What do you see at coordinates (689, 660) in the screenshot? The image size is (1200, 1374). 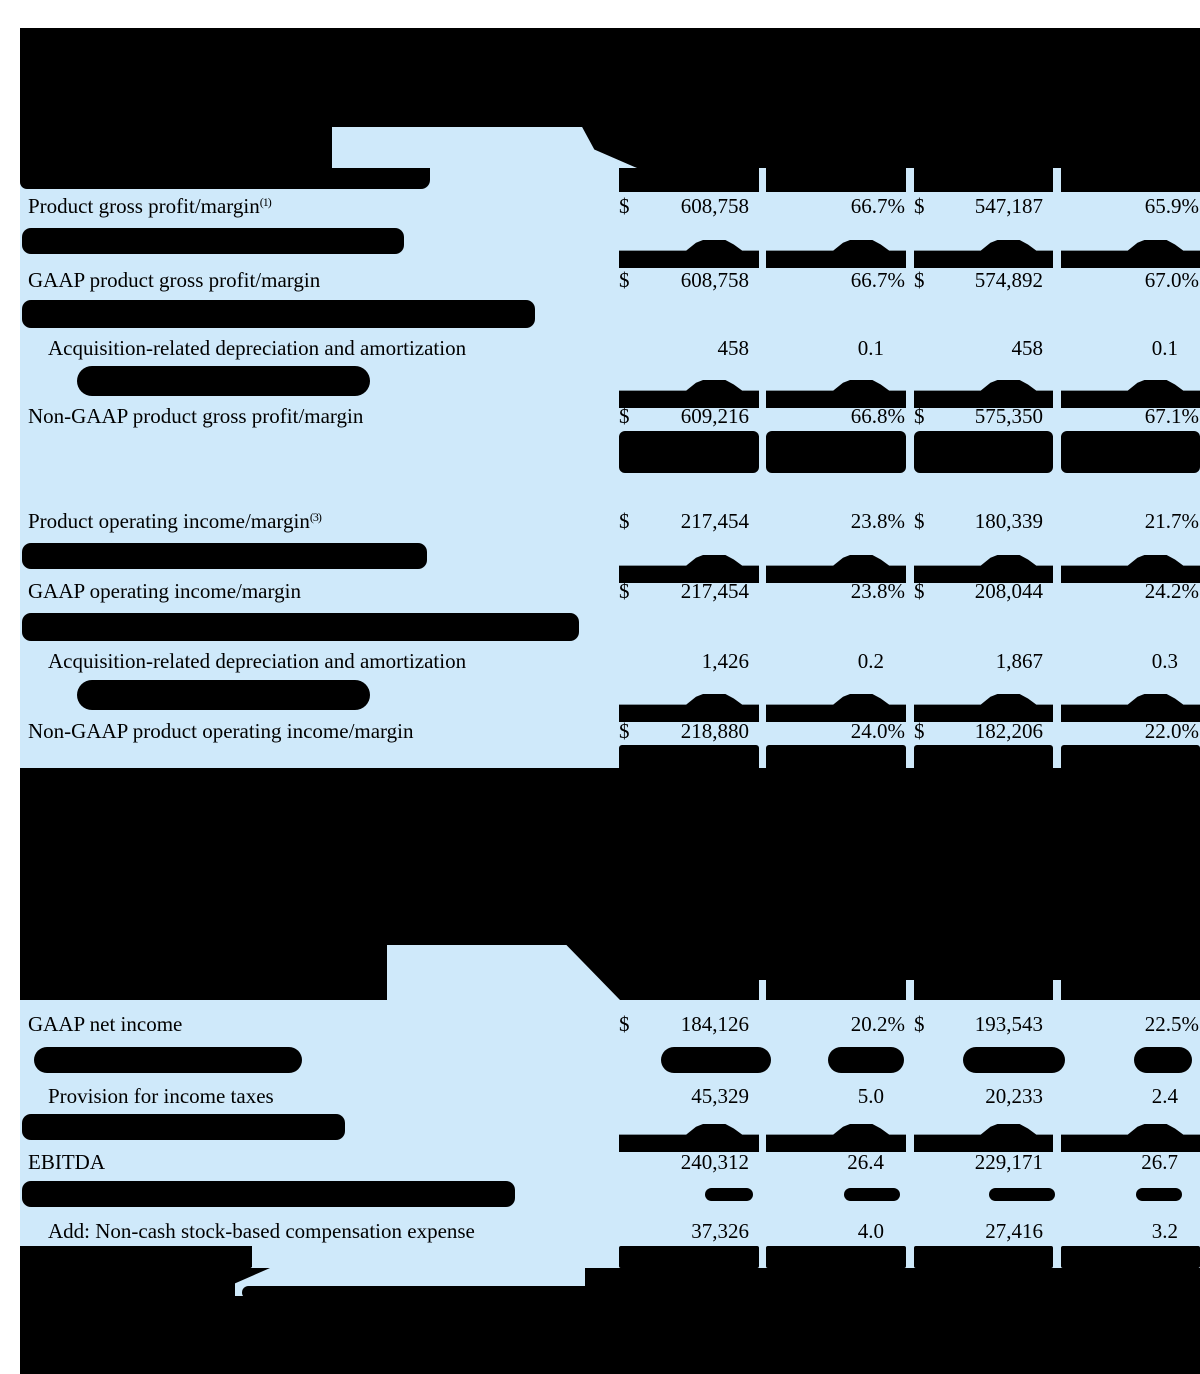 I see `amount-cell: 1,426` at bounding box center [689, 660].